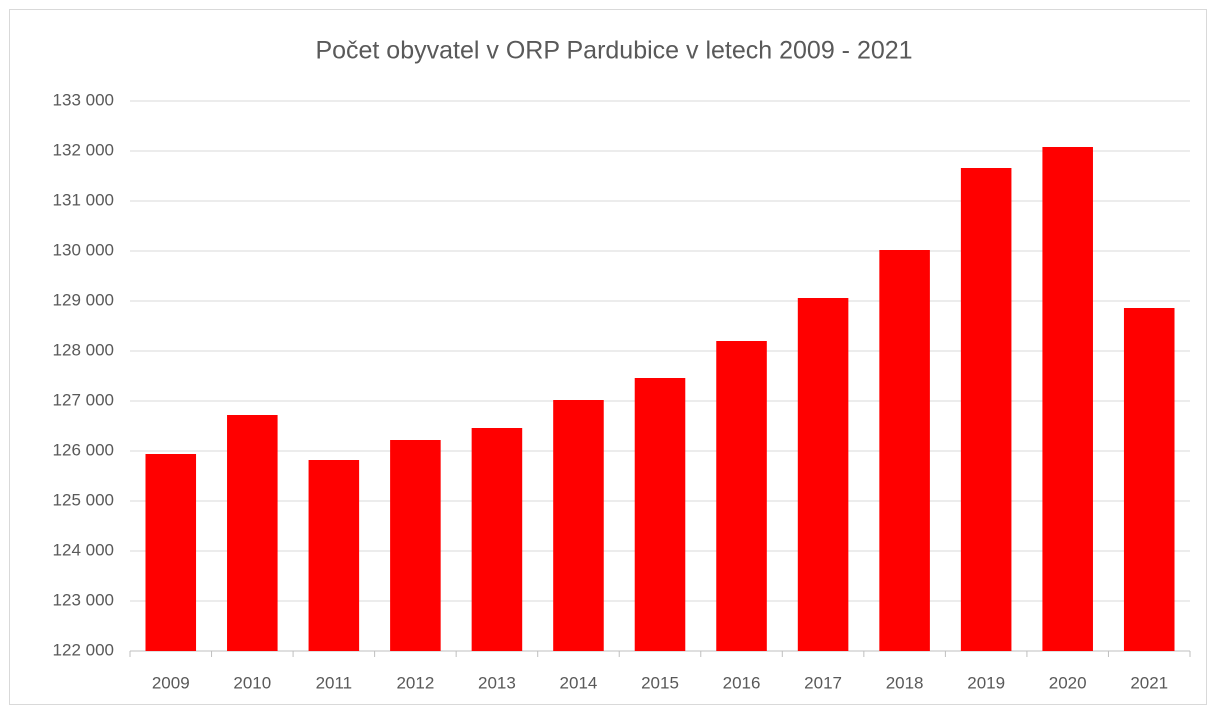 The height and width of the screenshot is (706, 1208). Describe the element at coordinates (83, 299) in the screenshot. I see `y-tick-label: 129 000` at that location.